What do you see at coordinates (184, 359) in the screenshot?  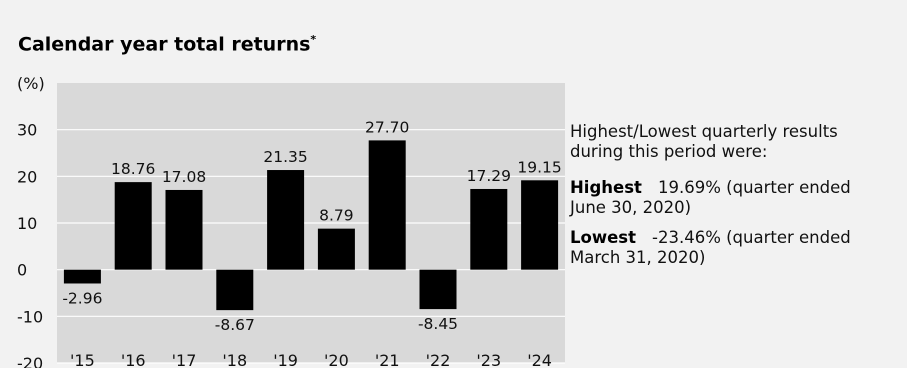 I see `x-tick-label: '17` at bounding box center [184, 359].